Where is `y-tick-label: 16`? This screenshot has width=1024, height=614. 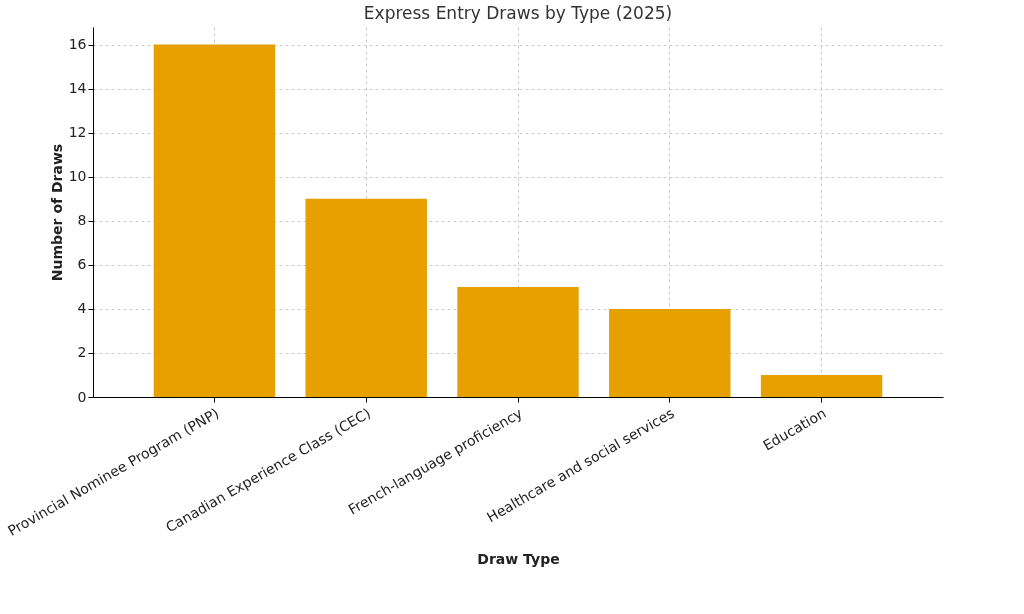
y-tick-label: 16 is located at coordinates (77, 44).